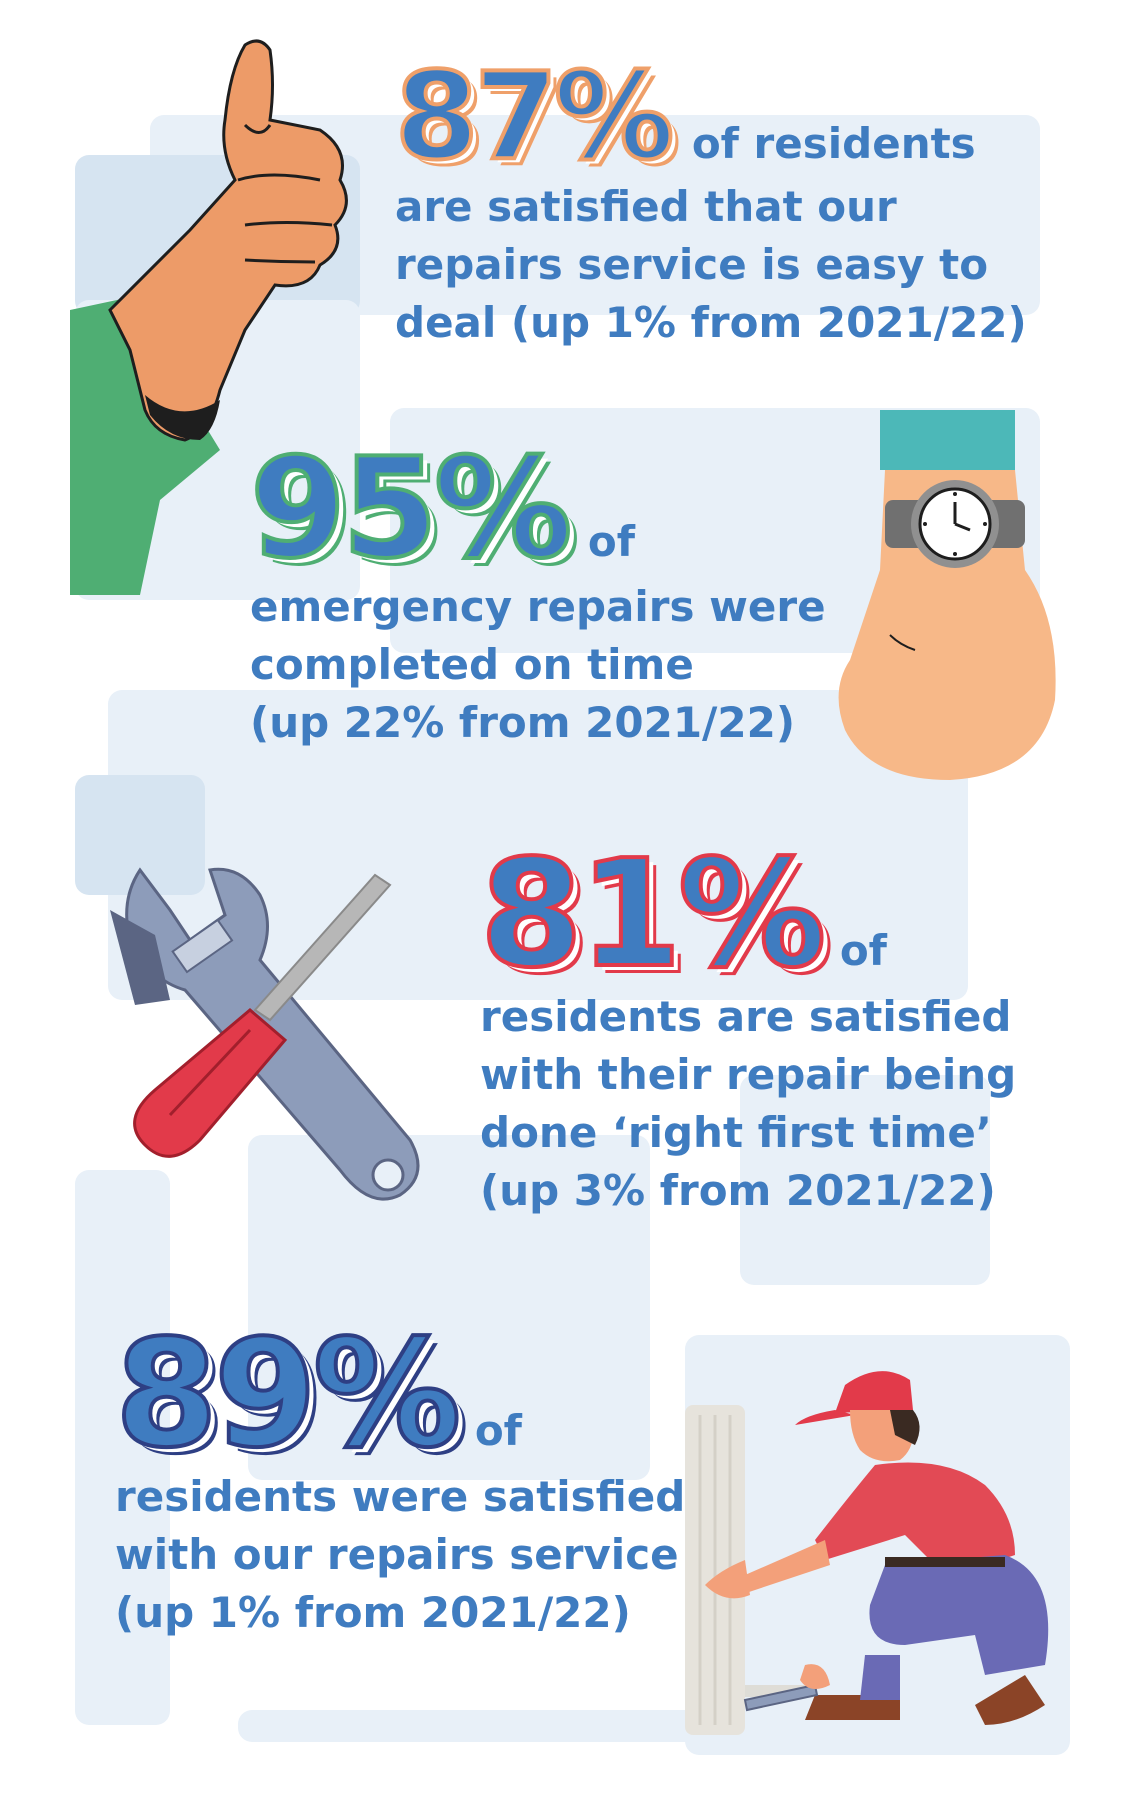 Image resolution: width=1121 pixels, height=1800 pixels. What do you see at coordinates (947, 595) in the screenshot?
I see `wrist-watch-icon` at bounding box center [947, 595].